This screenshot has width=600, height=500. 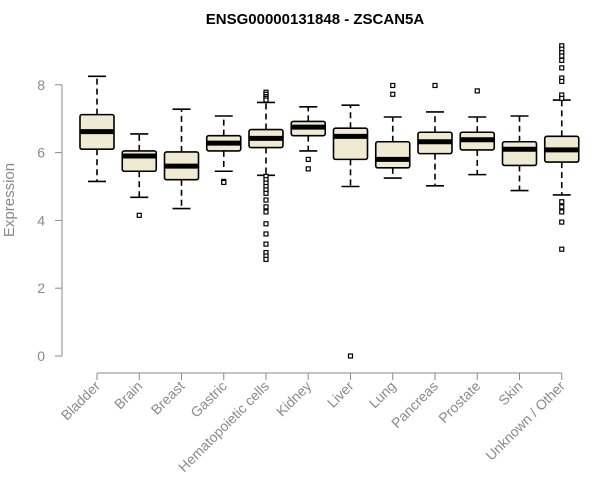 What do you see at coordinates (41, 85) in the screenshot?
I see `y-tick-label: 8` at bounding box center [41, 85].